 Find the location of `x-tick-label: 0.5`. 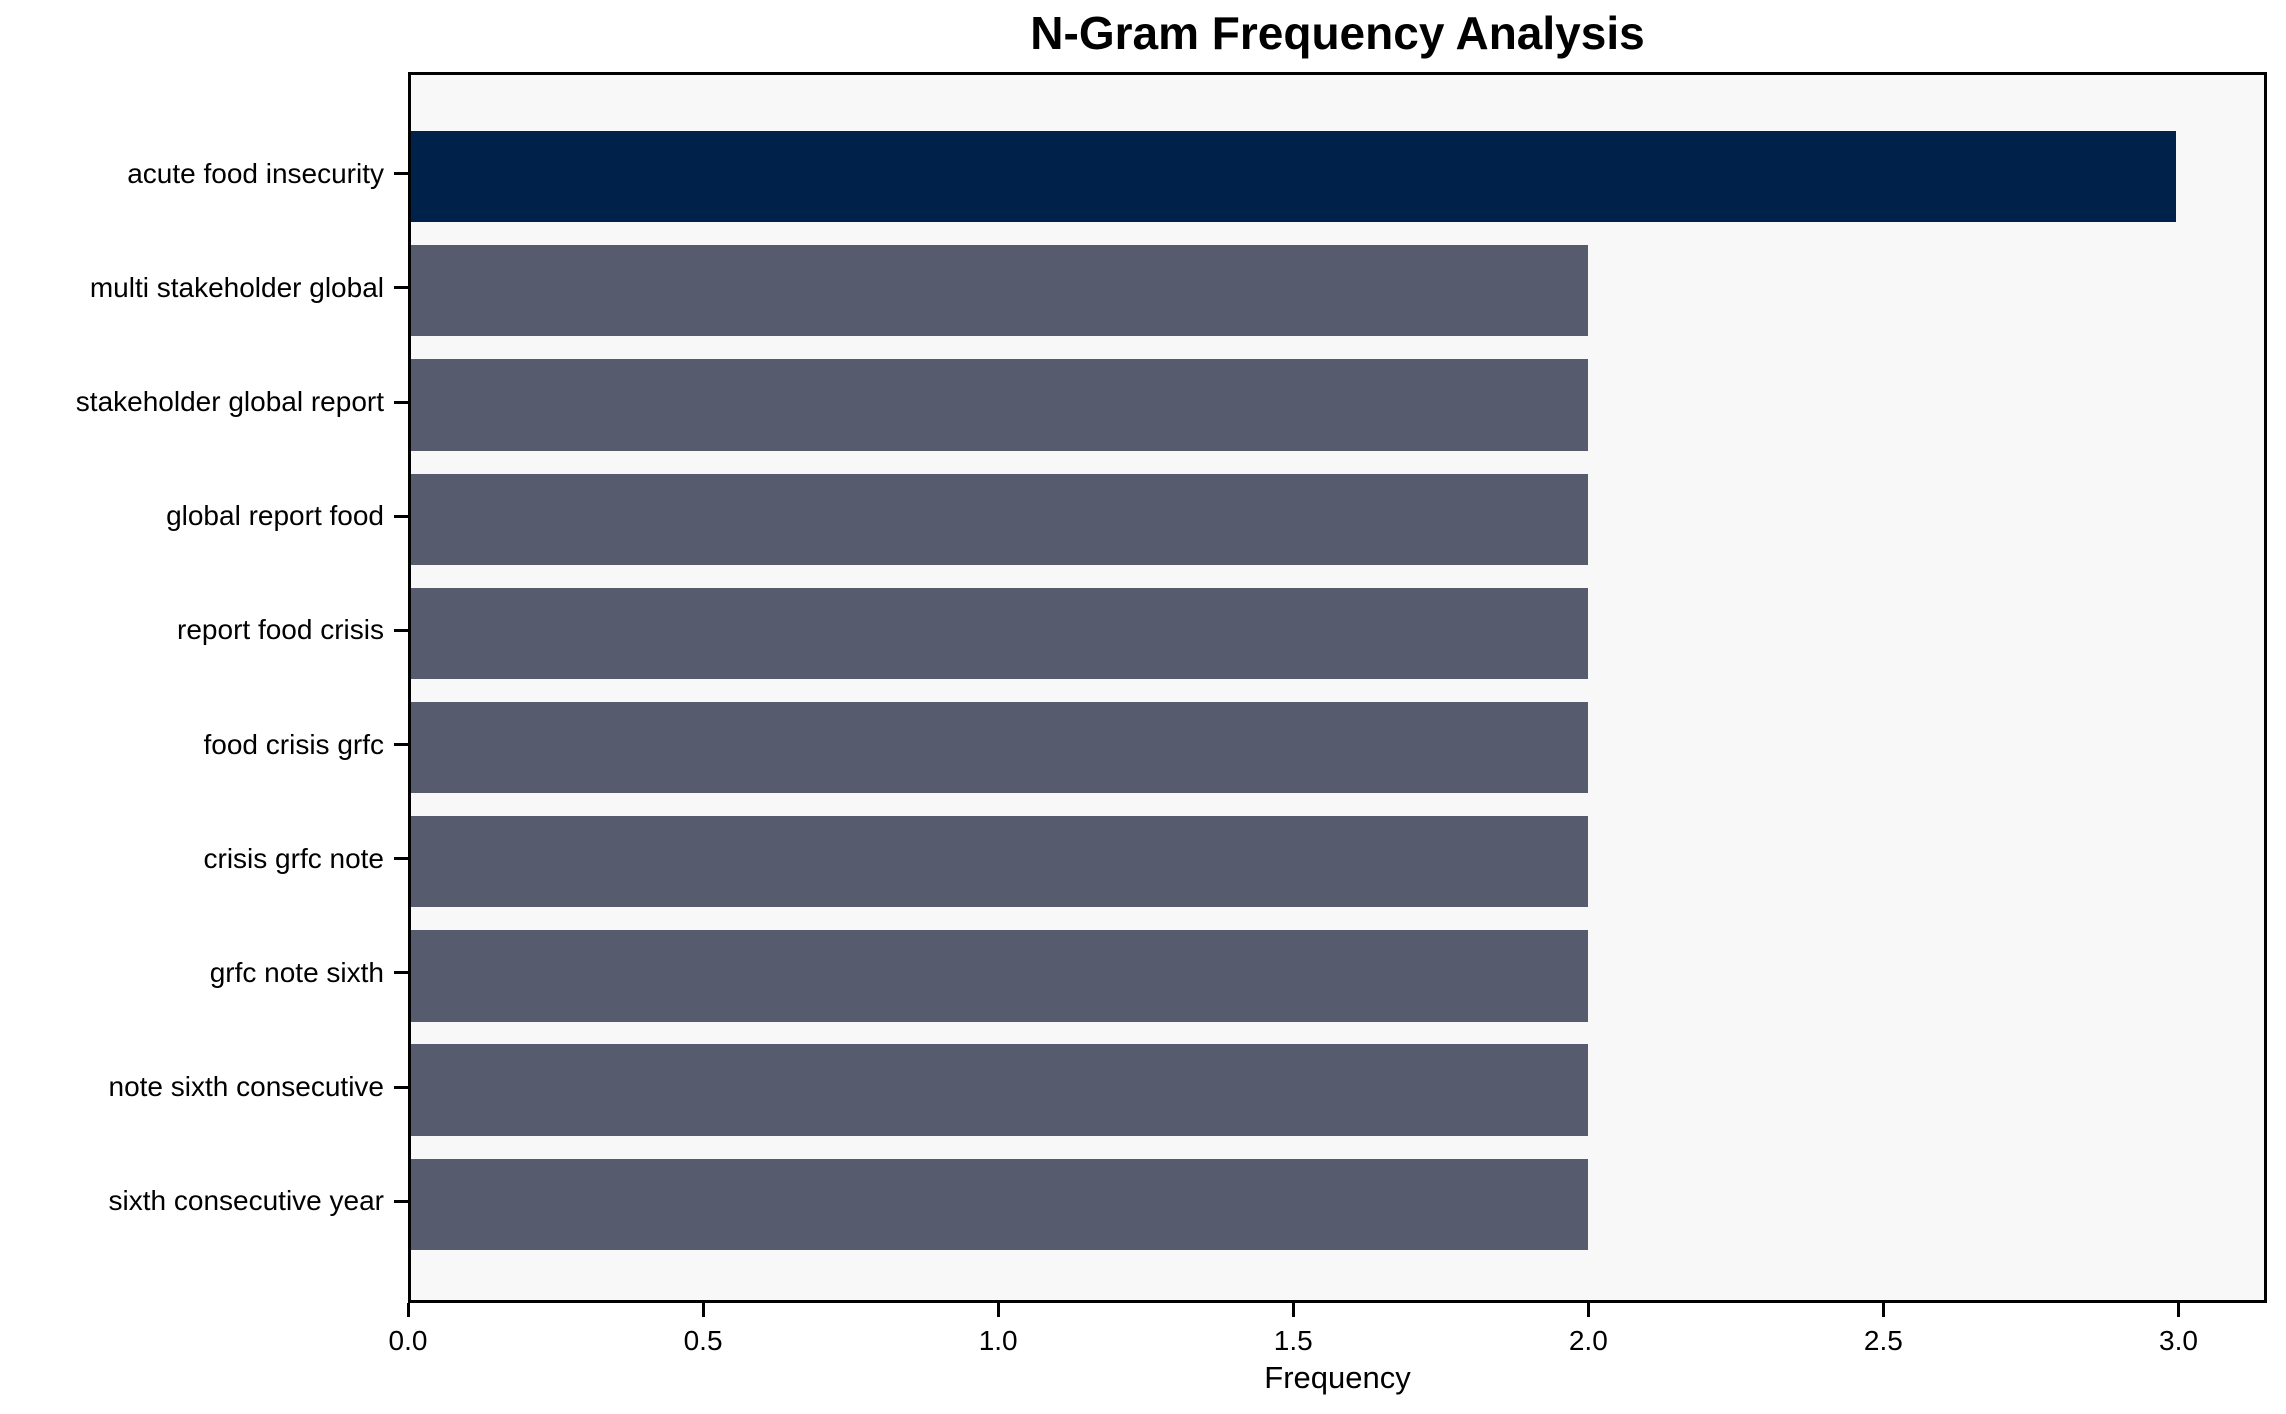

x-tick-label: 0.5 is located at coordinates (703, 1340).